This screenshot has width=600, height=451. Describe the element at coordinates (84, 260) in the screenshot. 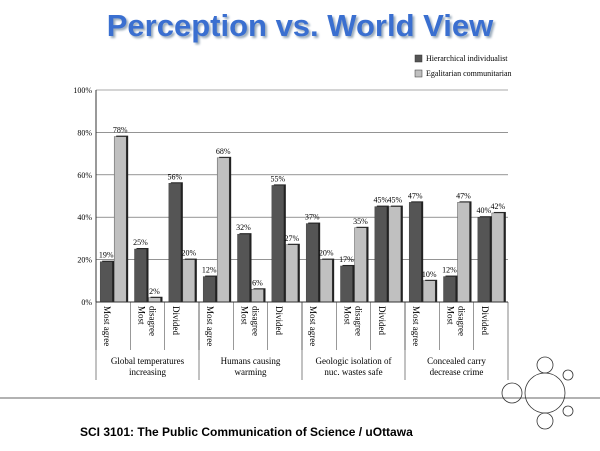

I see `y-tick-label: 20%` at that location.